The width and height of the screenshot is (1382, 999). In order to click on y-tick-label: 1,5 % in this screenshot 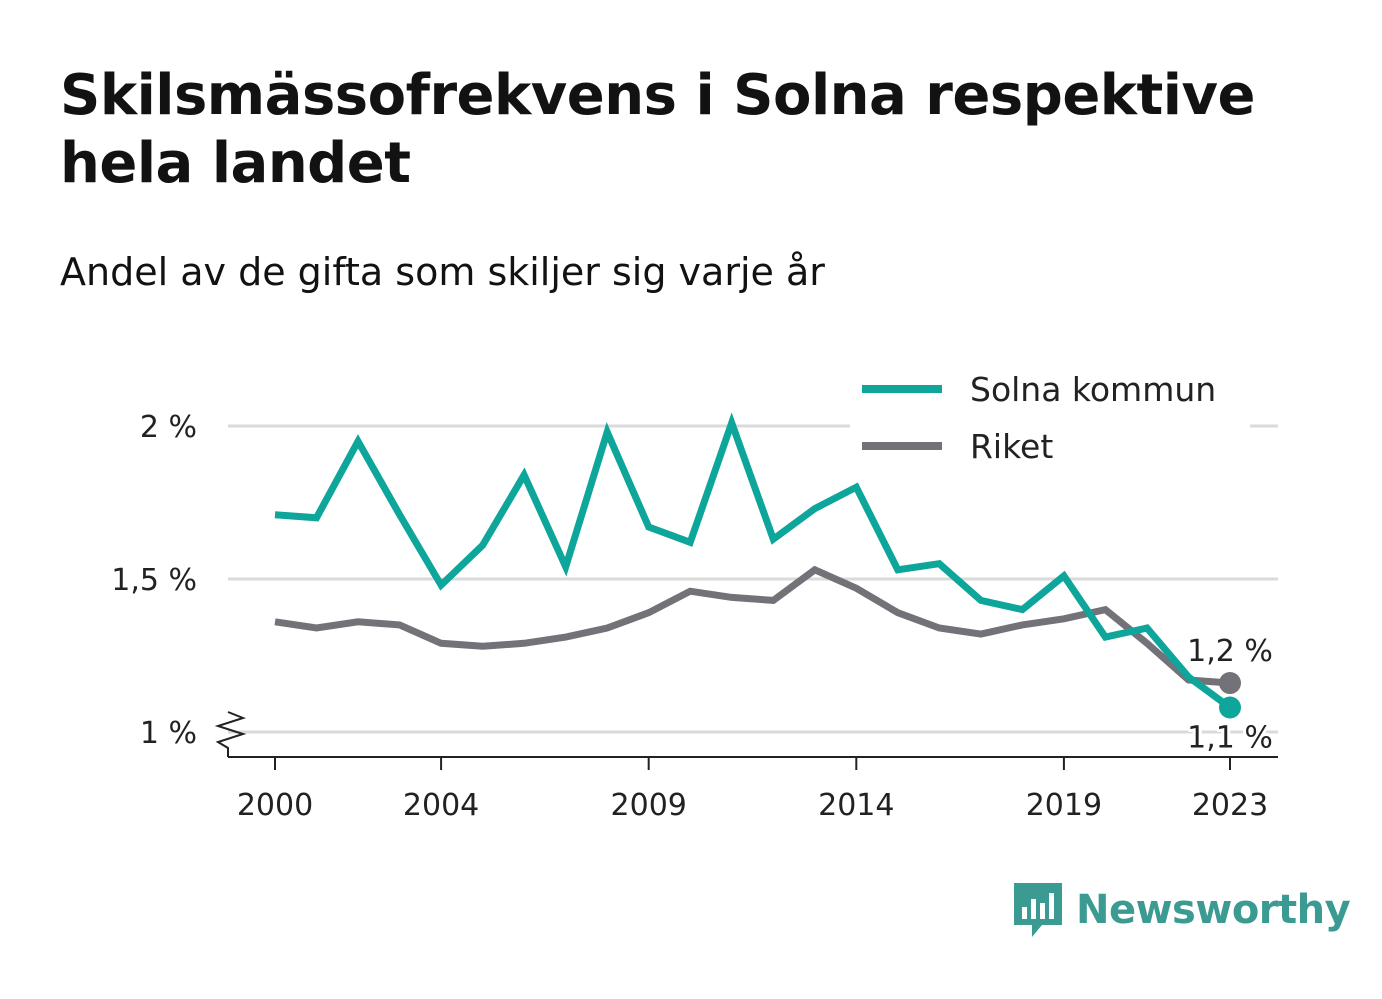, I will do `click(154, 580)`.